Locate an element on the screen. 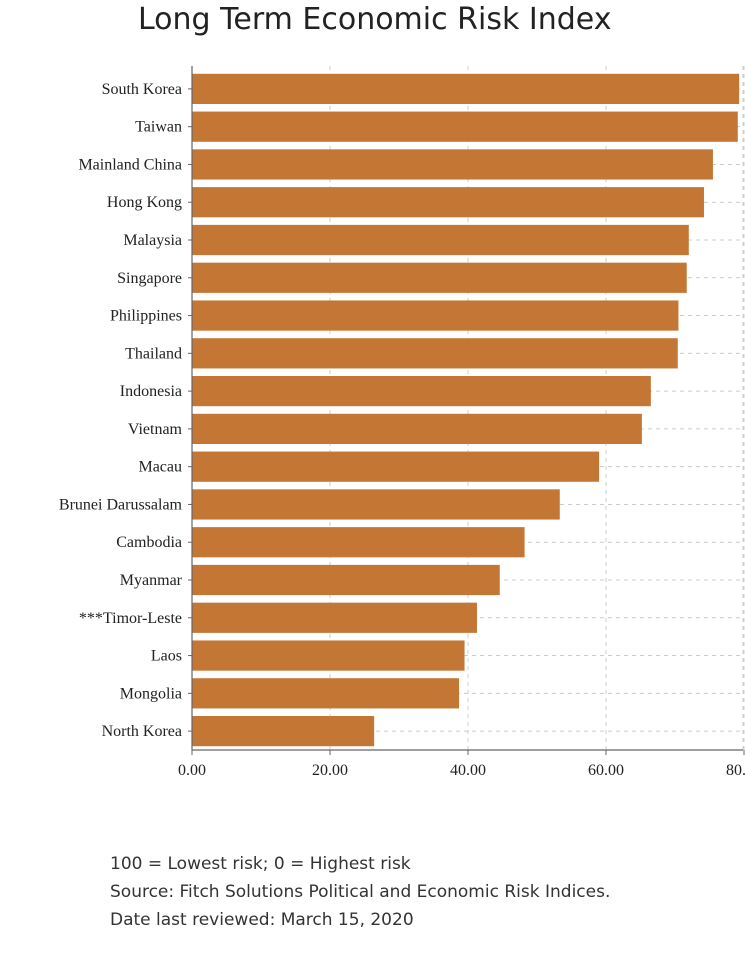 The height and width of the screenshot is (961, 745). category-label: Taiwan is located at coordinates (158, 127).